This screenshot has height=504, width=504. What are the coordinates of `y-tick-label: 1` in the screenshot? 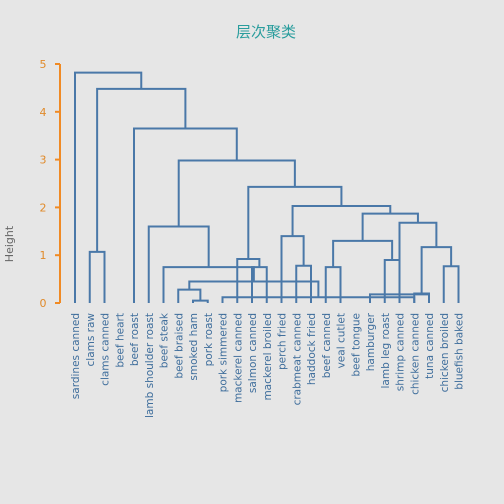 It's located at (43, 255).